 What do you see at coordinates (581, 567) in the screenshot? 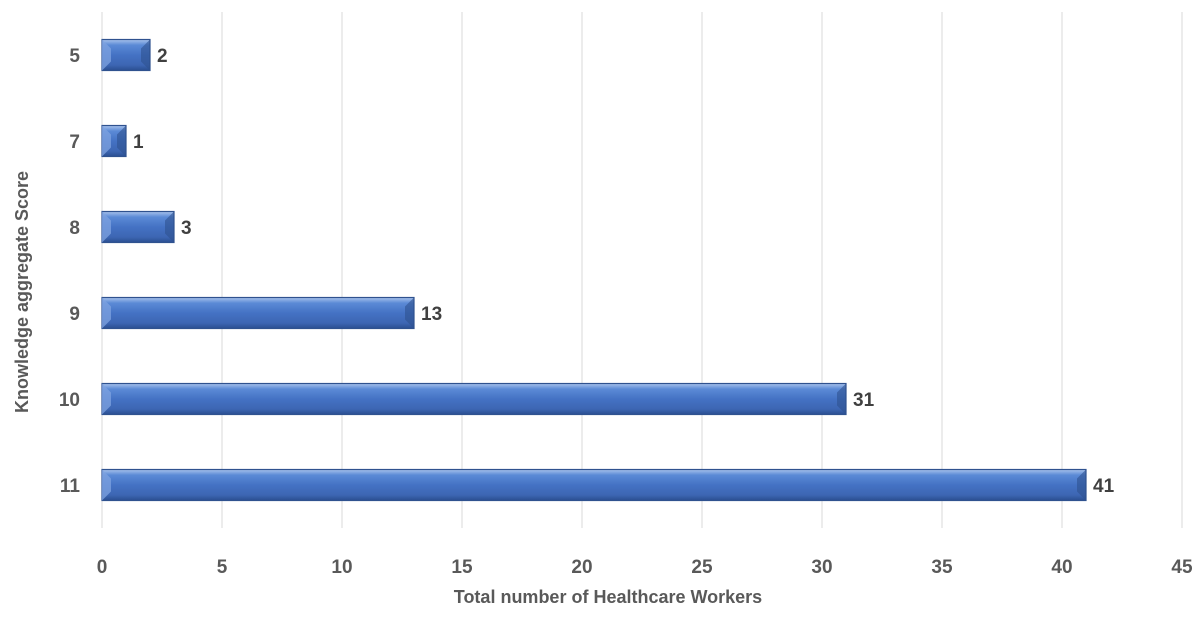
I see `x-tick-label: 20` at bounding box center [581, 567].